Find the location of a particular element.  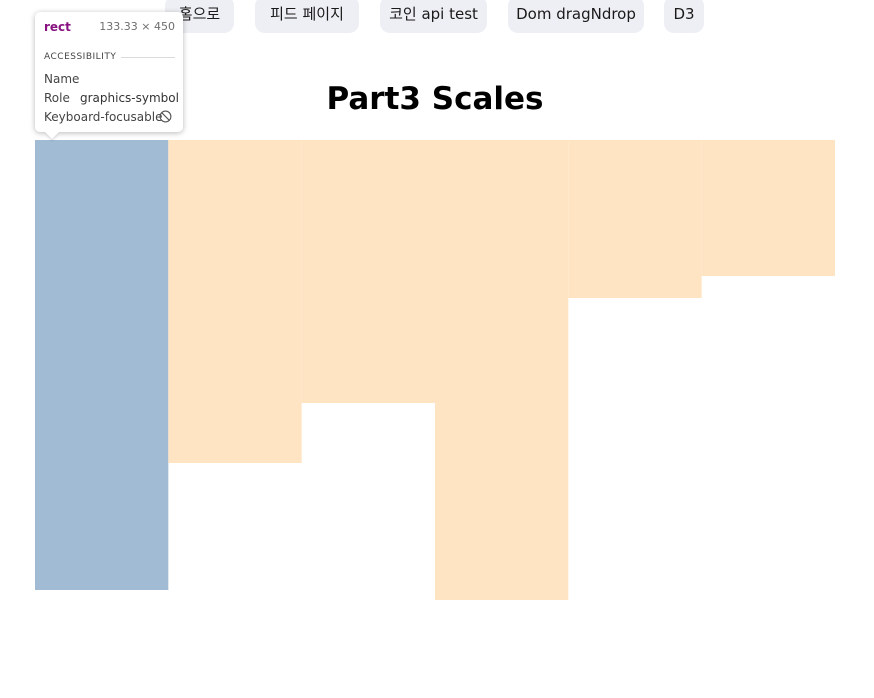

nav-dom-dragndrop-button: Dom dragNdrop is located at coordinates (576, 16).